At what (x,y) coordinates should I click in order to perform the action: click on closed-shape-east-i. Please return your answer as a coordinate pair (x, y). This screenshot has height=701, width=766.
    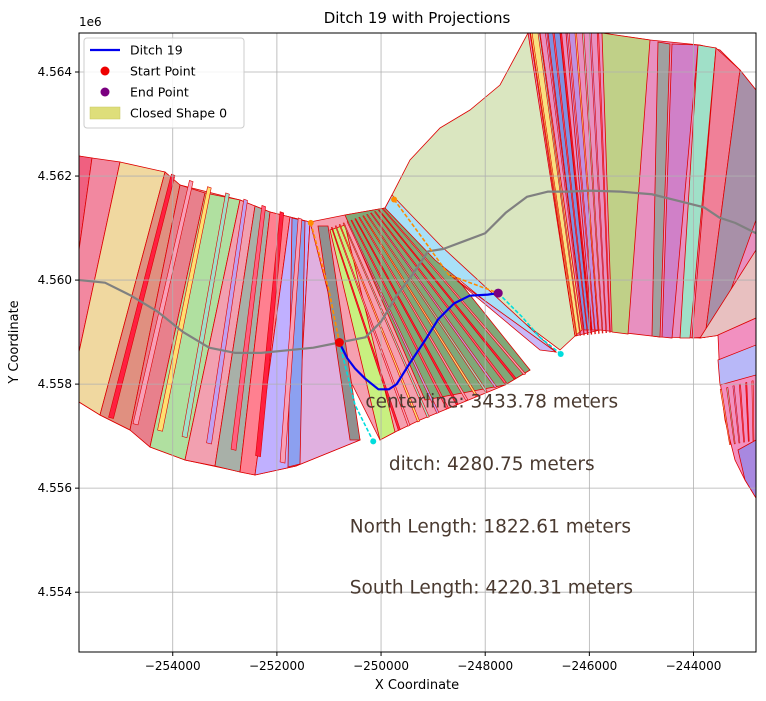
    Looking at the image, I should click on (730, 204).